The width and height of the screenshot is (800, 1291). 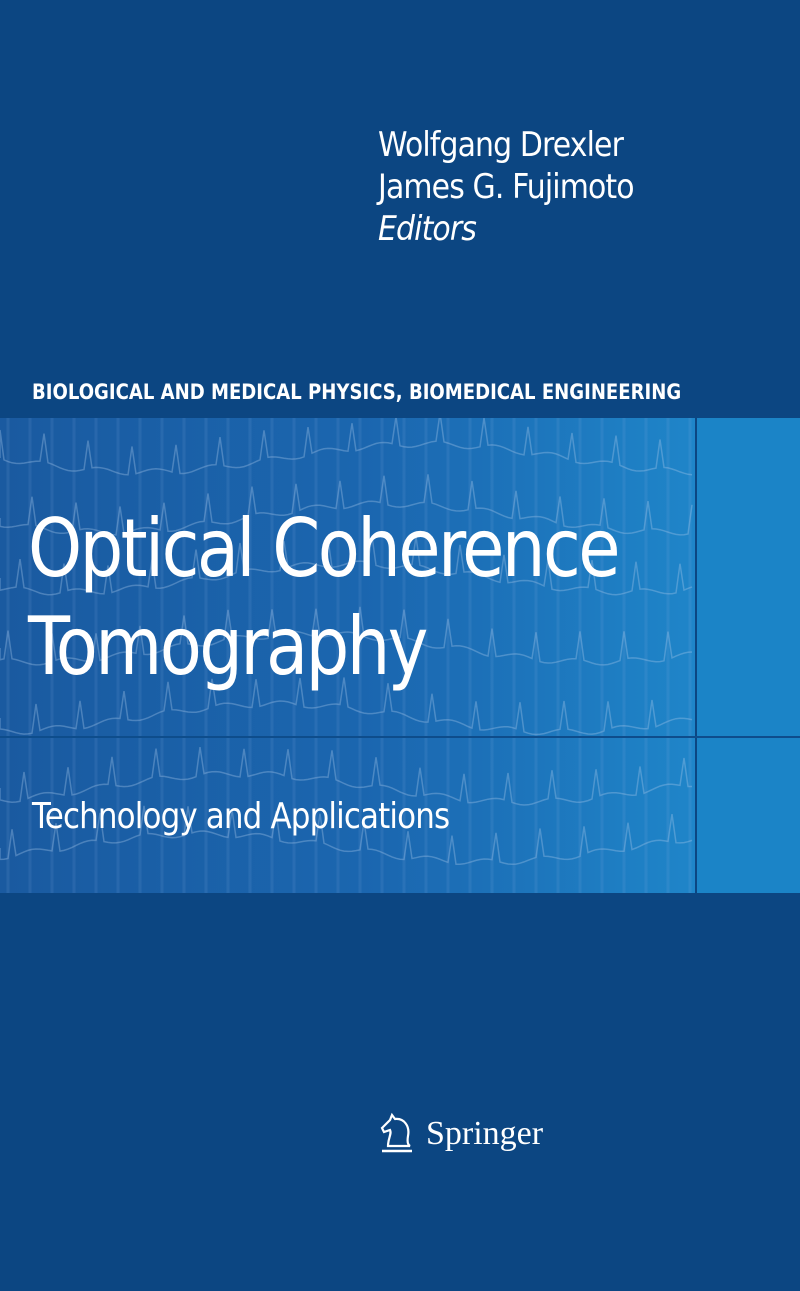 I want to click on publisher-logo: Springer, so click(x=460, y=1134).